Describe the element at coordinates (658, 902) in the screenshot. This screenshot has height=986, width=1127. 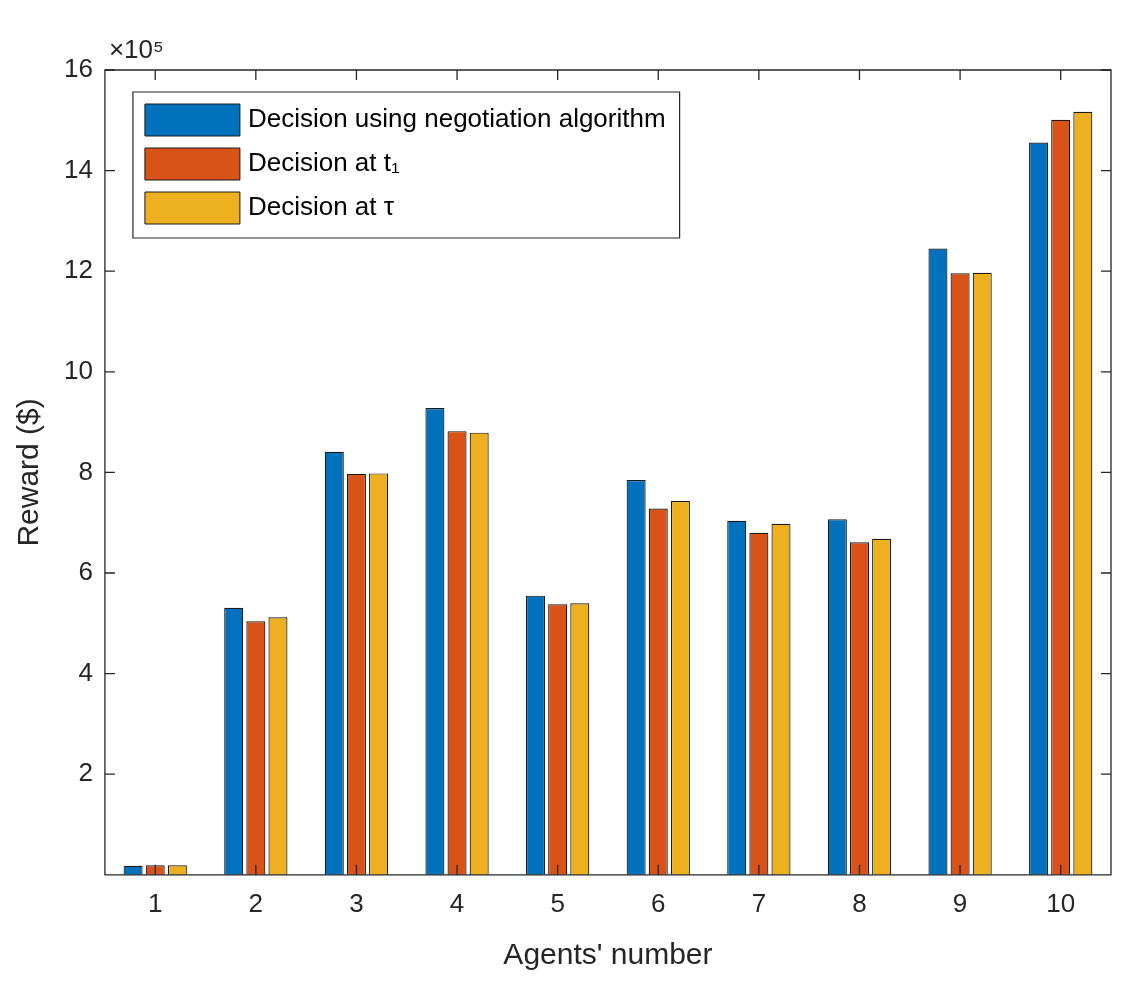
I see `x-tick-label: 6` at that location.